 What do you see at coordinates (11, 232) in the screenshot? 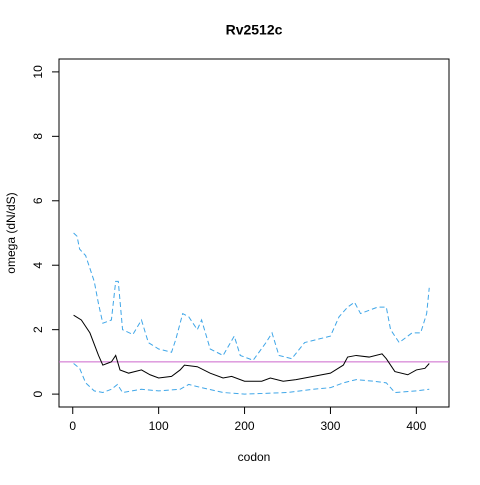
I see `y-axis-label: omega (dN/dS)` at bounding box center [11, 232].